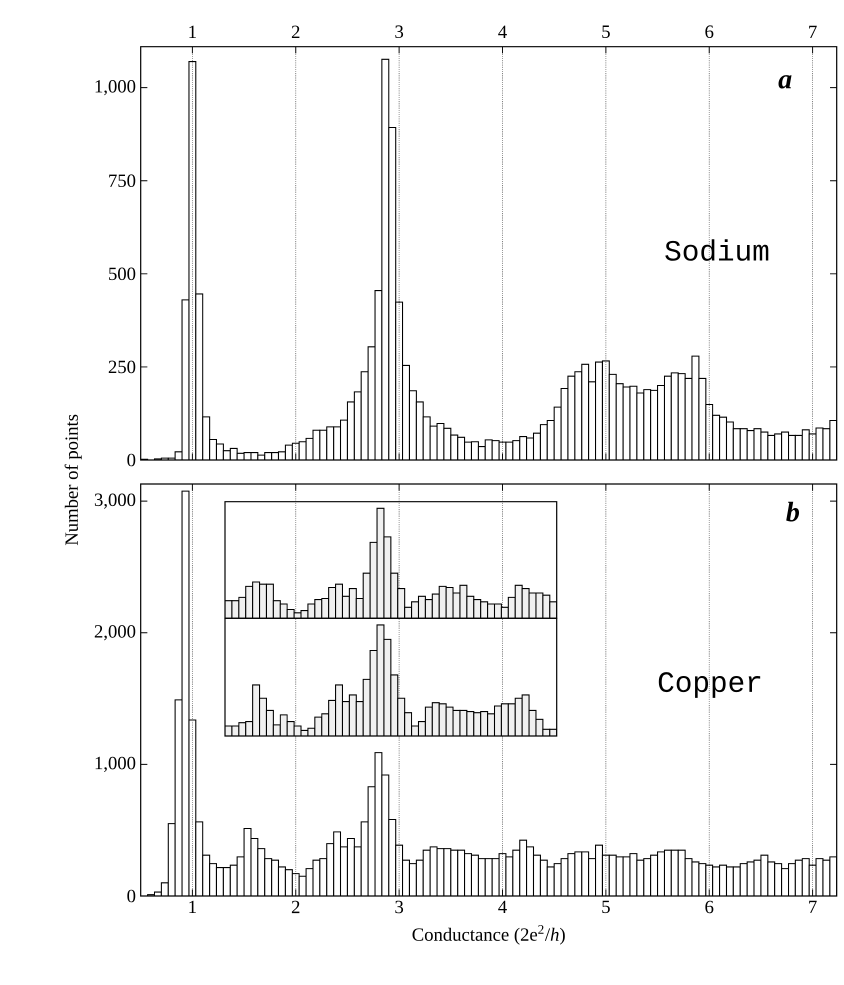 This screenshot has width=844, height=985. Describe the element at coordinates (793, 512) in the screenshot. I see `annotation: b` at that location.